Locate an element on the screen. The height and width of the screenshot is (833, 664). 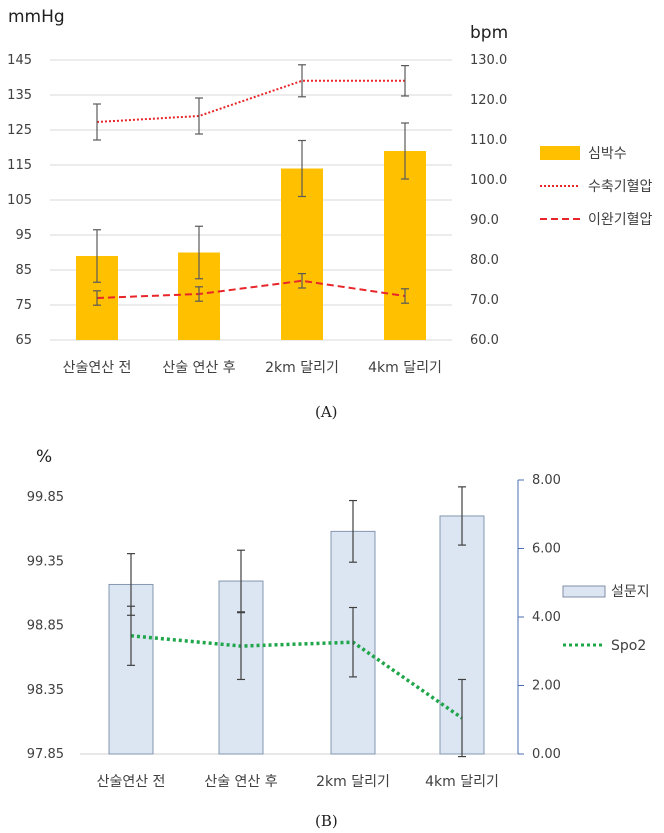
chart-a-left-tick-label: 135 is located at coordinates (19, 95).